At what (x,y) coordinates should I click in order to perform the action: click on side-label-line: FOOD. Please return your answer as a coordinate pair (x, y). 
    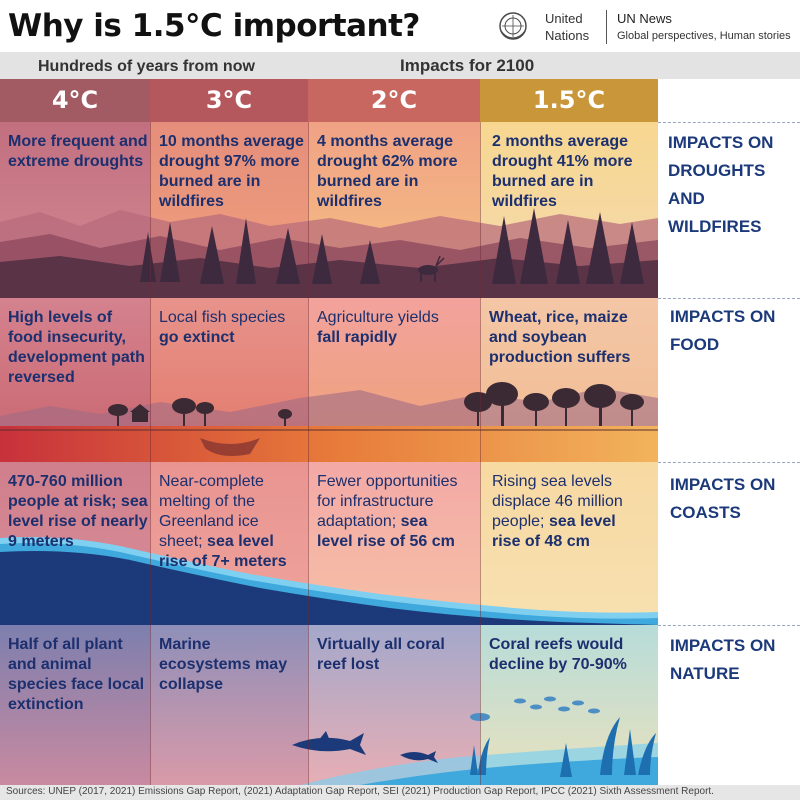
    Looking at the image, I should click on (695, 344).